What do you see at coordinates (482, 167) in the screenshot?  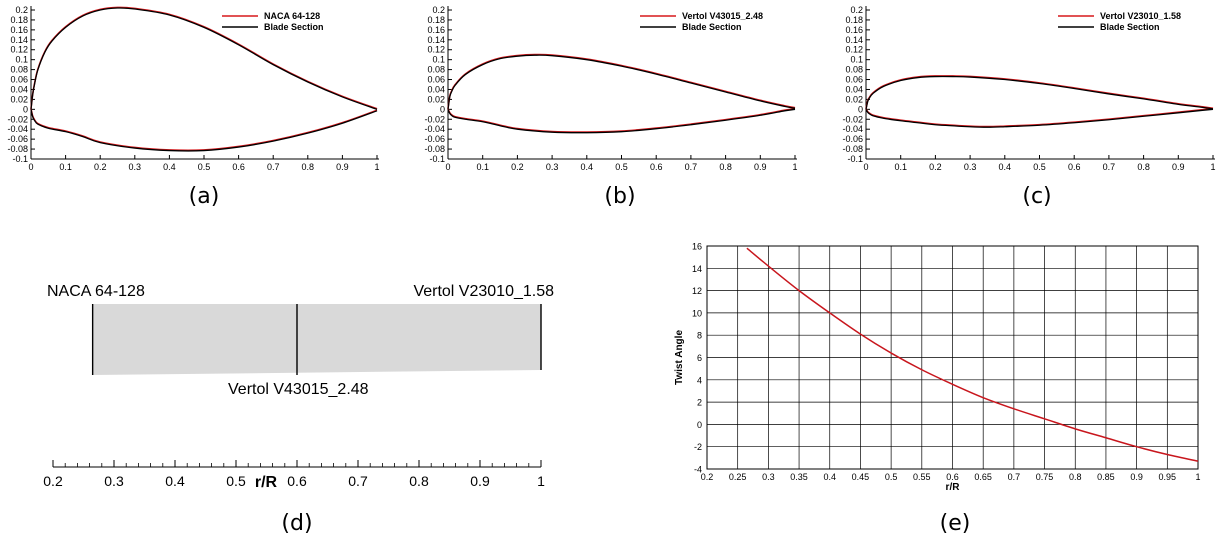 I see `x-tick-label-b: 0.1` at bounding box center [482, 167].